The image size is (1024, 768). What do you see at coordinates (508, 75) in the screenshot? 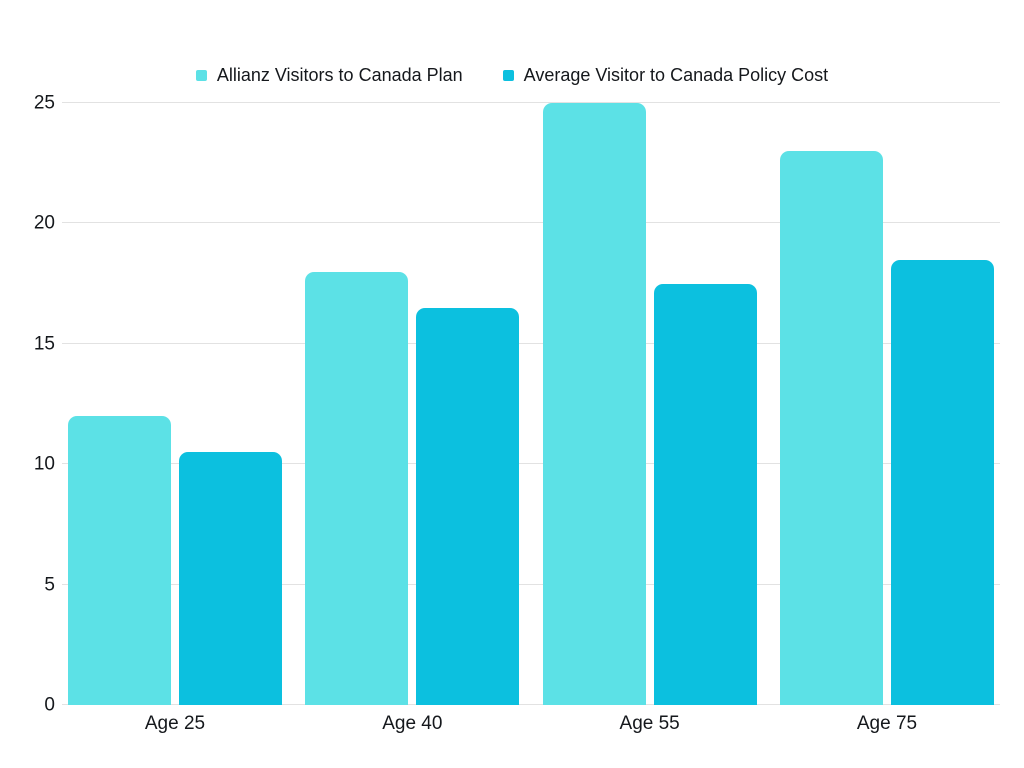
I see `legend-swatch-average-cost` at bounding box center [508, 75].